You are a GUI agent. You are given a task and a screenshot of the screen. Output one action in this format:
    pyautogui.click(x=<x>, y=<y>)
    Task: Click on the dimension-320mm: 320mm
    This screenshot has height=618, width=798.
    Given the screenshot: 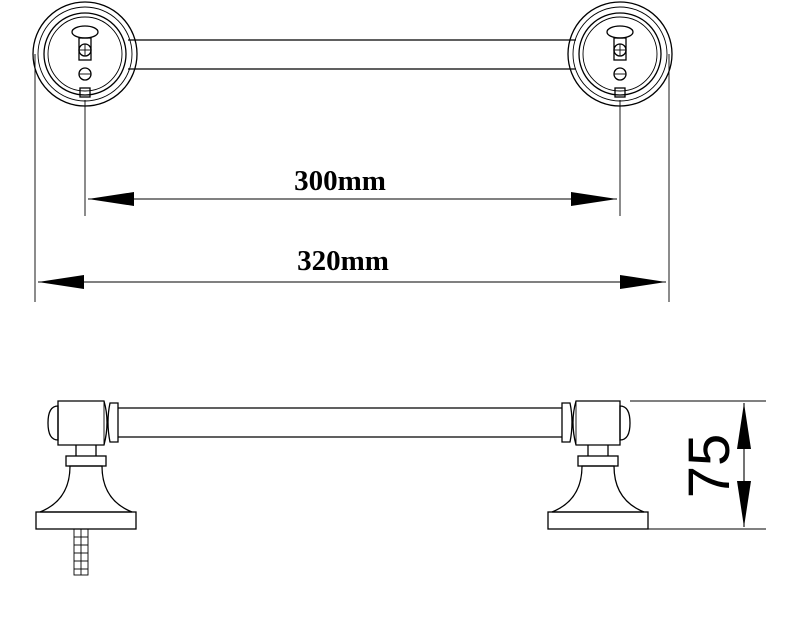 What is the action you would take?
    pyautogui.click(x=352, y=267)
    